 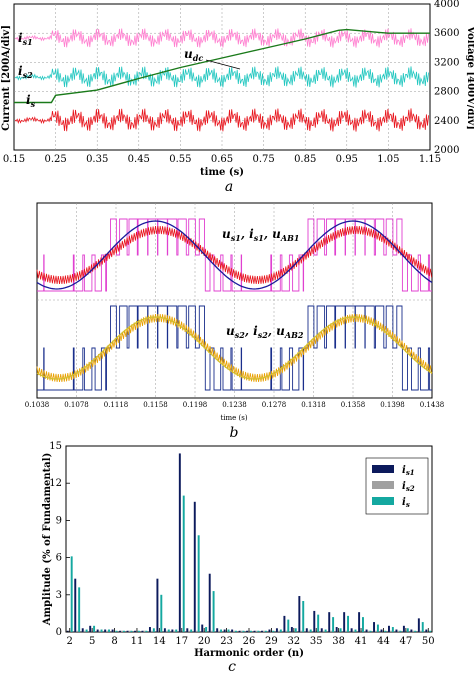 What do you see at coordinates (55, 159) in the screenshot?
I see `x-tick-label: 0.25` at bounding box center [55, 159].